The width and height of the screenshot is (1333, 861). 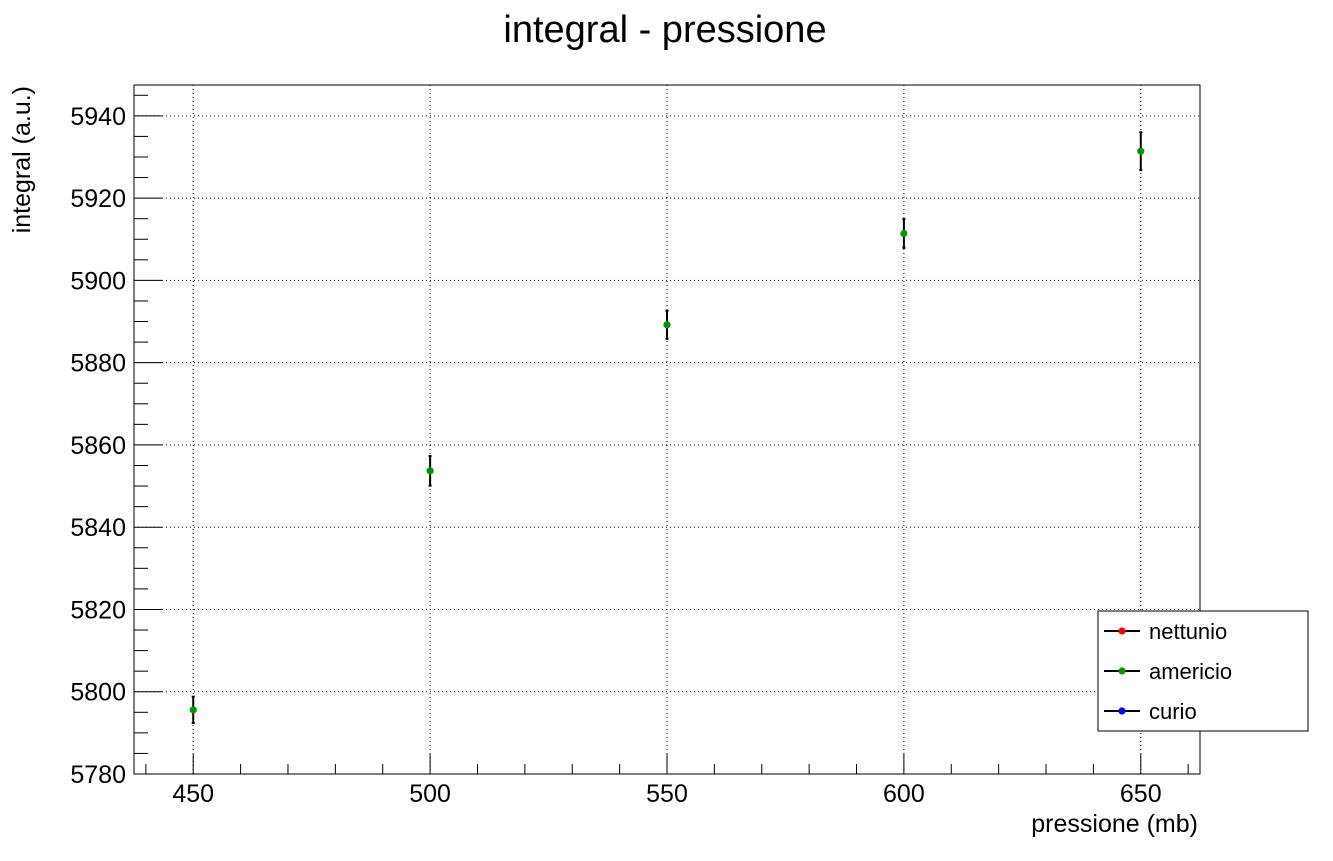 I want to click on y-tick-label: 5880, so click(x=98, y=364).